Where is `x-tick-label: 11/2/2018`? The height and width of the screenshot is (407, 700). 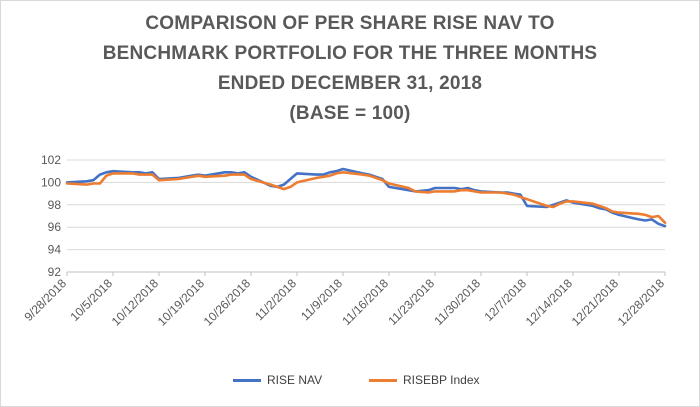 x-tick-label: 11/2/2018 is located at coordinates (275, 299).